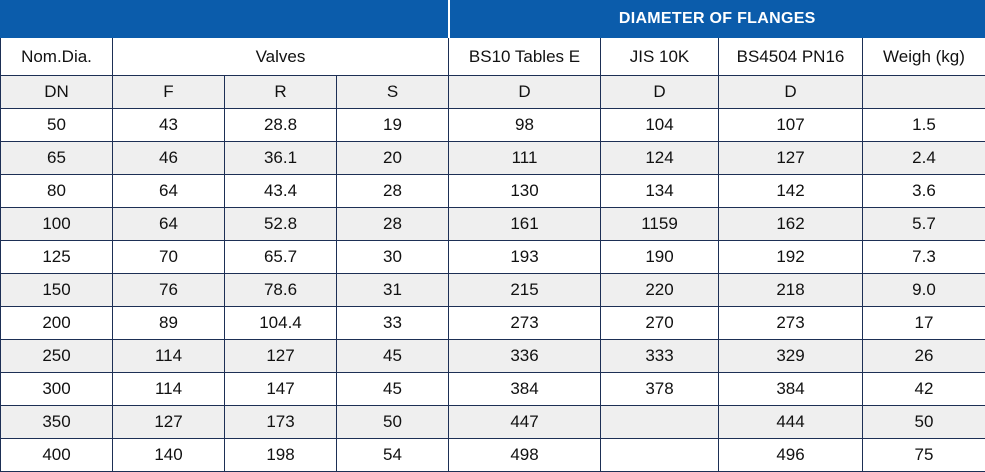  What do you see at coordinates (280, 323) in the screenshot?
I see `cell: 104.4` at bounding box center [280, 323].